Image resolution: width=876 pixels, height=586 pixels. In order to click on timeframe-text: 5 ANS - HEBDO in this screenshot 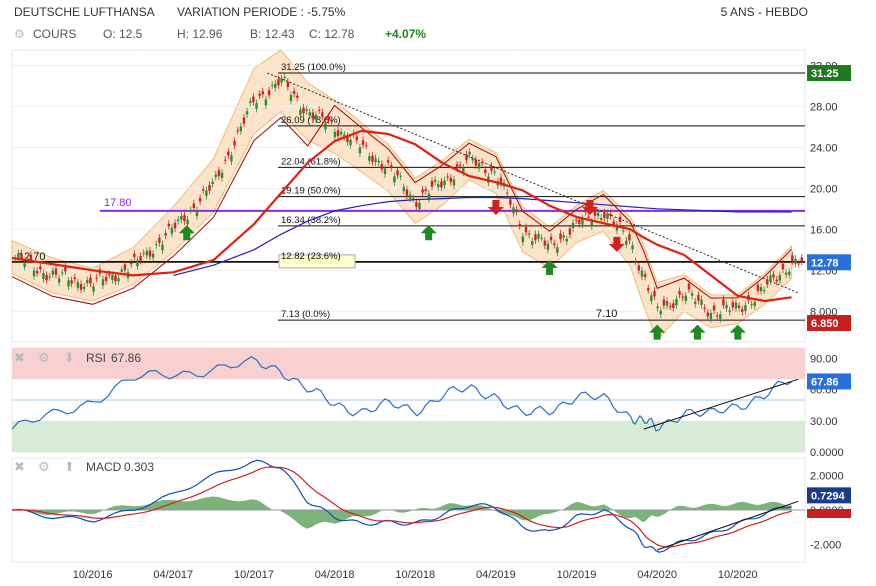, I will do `click(764, 12)`.